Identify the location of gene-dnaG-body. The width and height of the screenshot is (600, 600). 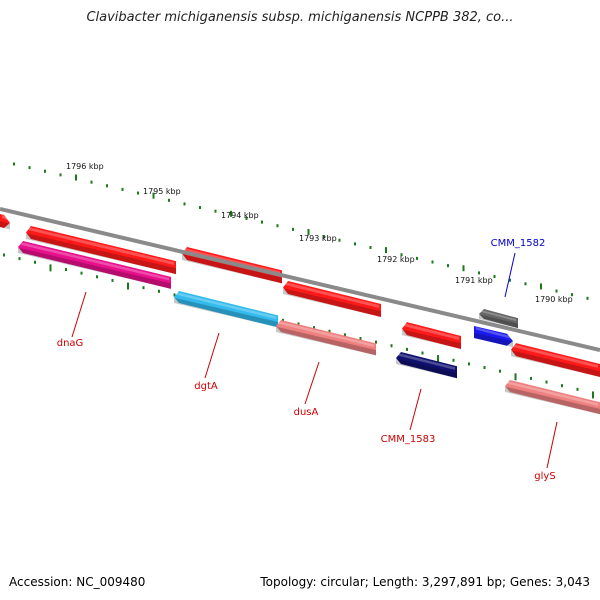
(94, 265).